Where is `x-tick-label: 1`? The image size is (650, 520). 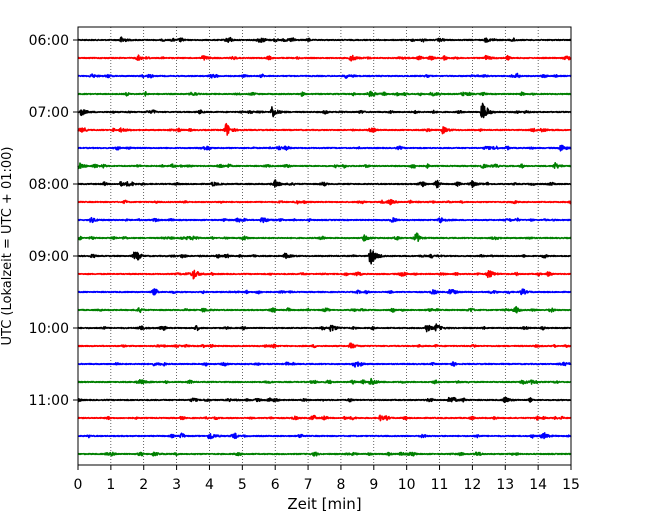
x-tick-label: 1 is located at coordinates (110, 485).